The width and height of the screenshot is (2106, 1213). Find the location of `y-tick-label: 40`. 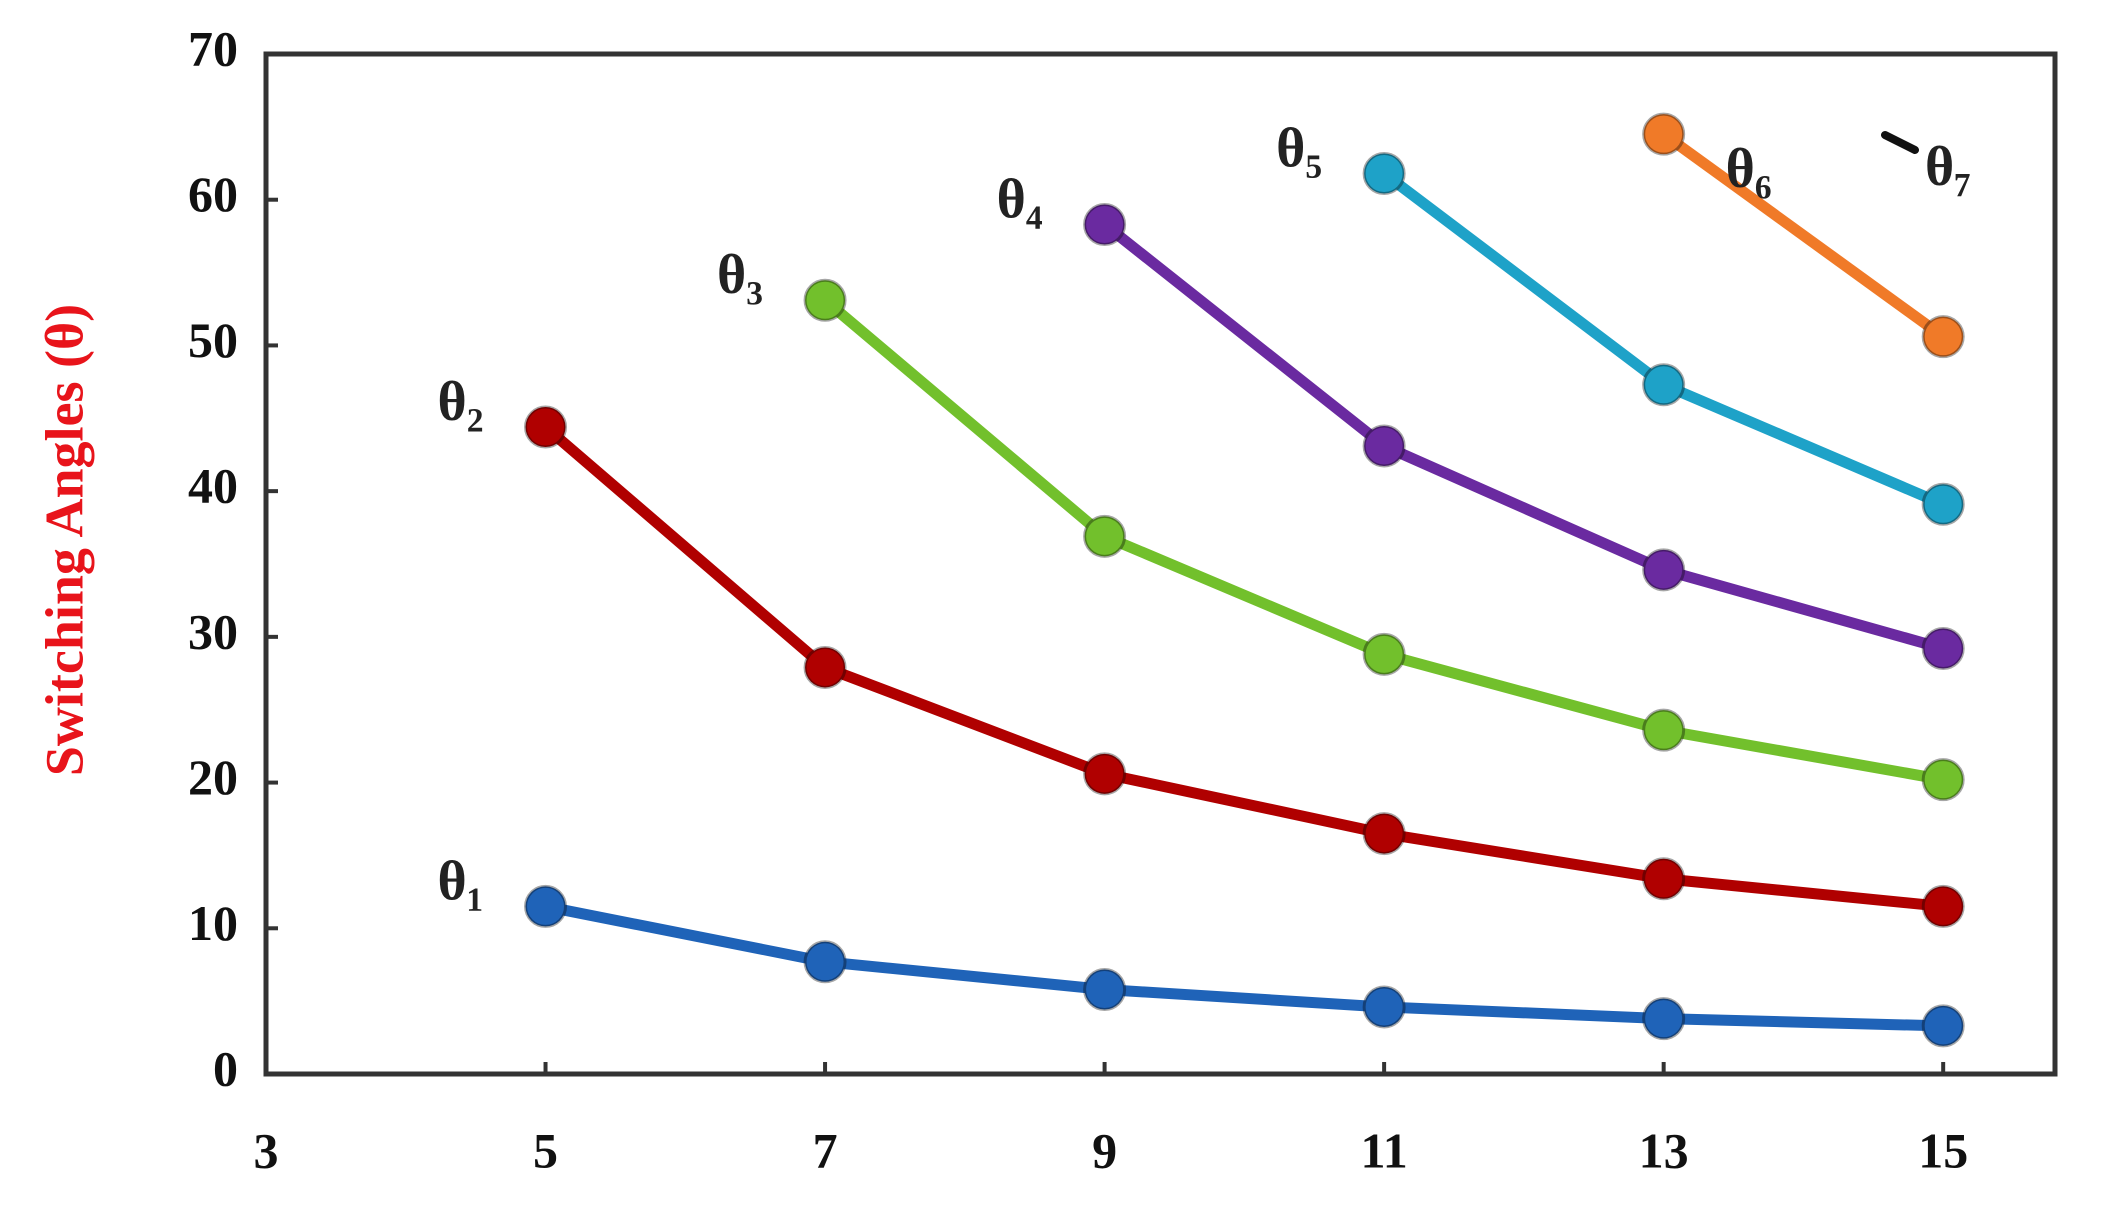

y-tick-label: 40 is located at coordinates (213, 486).